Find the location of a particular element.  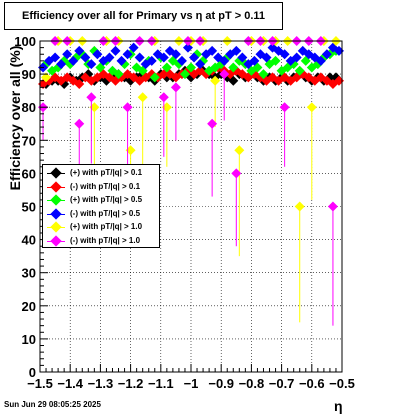

legend-entry: (+) with pT/|q| > 0.5 is located at coordinates (101, 200).